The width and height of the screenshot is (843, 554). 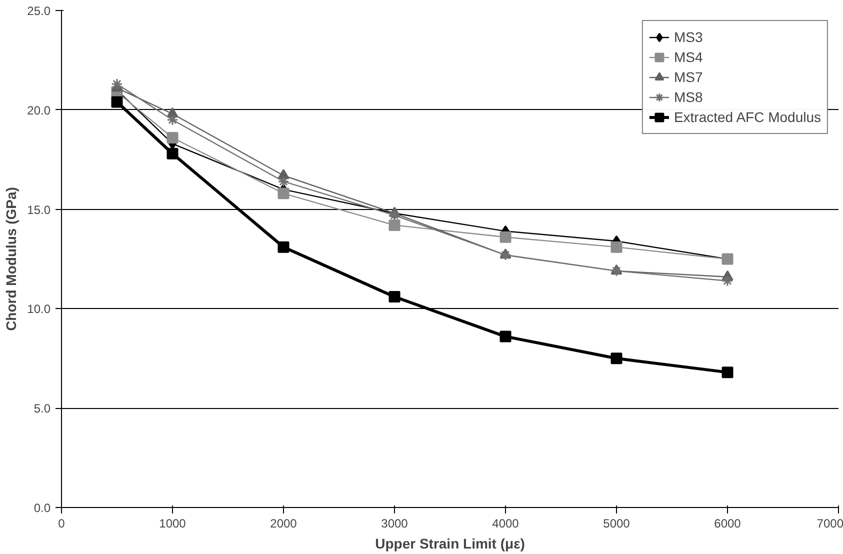 What do you see at coordinates (172, 523) in the screenshot?
I see `x-tick-label: 1000` at bounding box center [172, 523].